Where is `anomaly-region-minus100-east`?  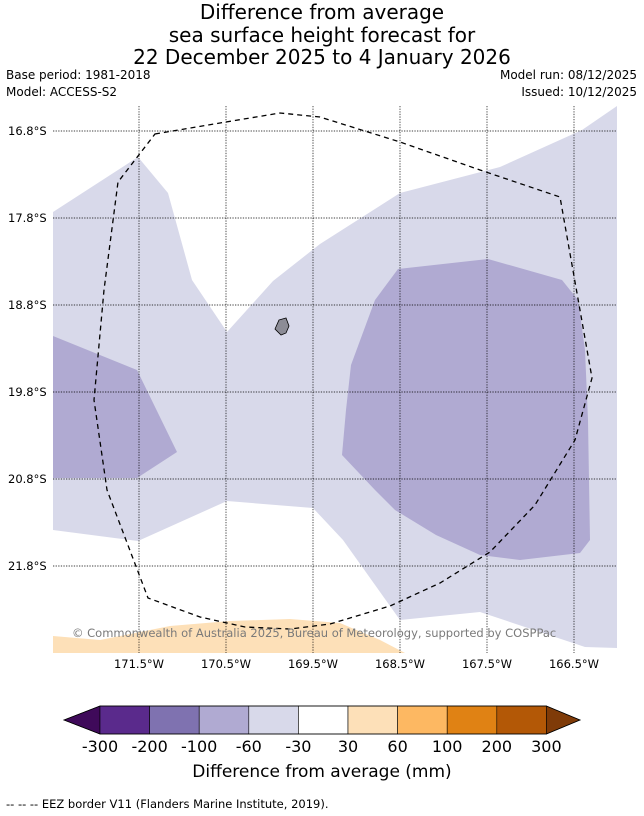 anomaly-region-minus100-east is located at coordinates (466, 409).